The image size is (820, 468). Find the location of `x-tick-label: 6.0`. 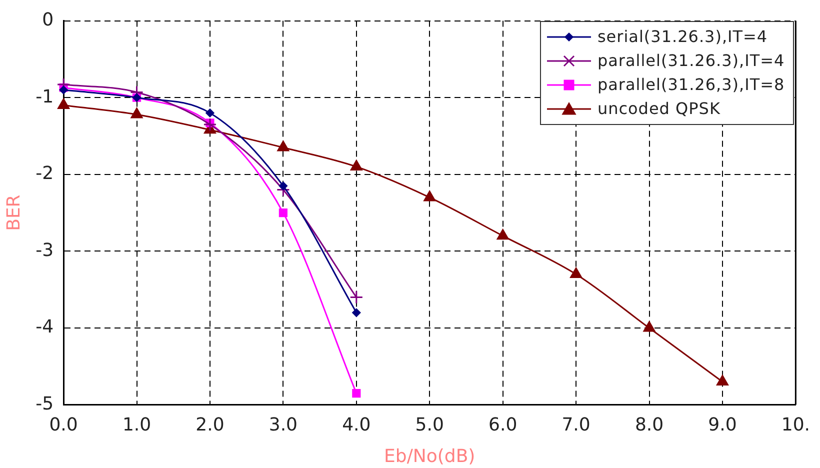

x-tick-label: 6.0 is located at coordinates (503, 425).